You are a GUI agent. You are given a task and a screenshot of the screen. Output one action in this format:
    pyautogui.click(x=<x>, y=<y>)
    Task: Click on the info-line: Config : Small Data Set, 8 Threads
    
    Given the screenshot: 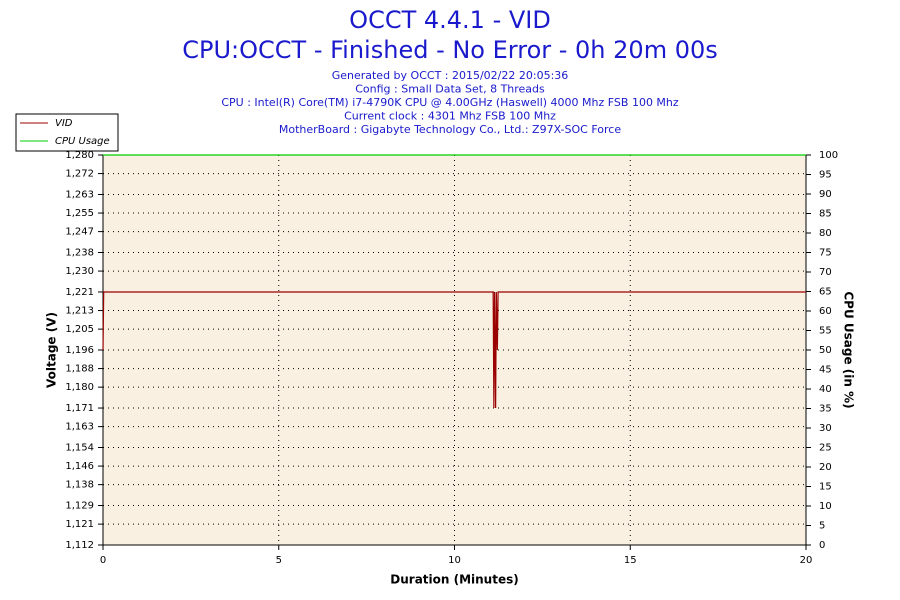 What is the action you would take?
    pyautogui.click(x=450, y=89)
    